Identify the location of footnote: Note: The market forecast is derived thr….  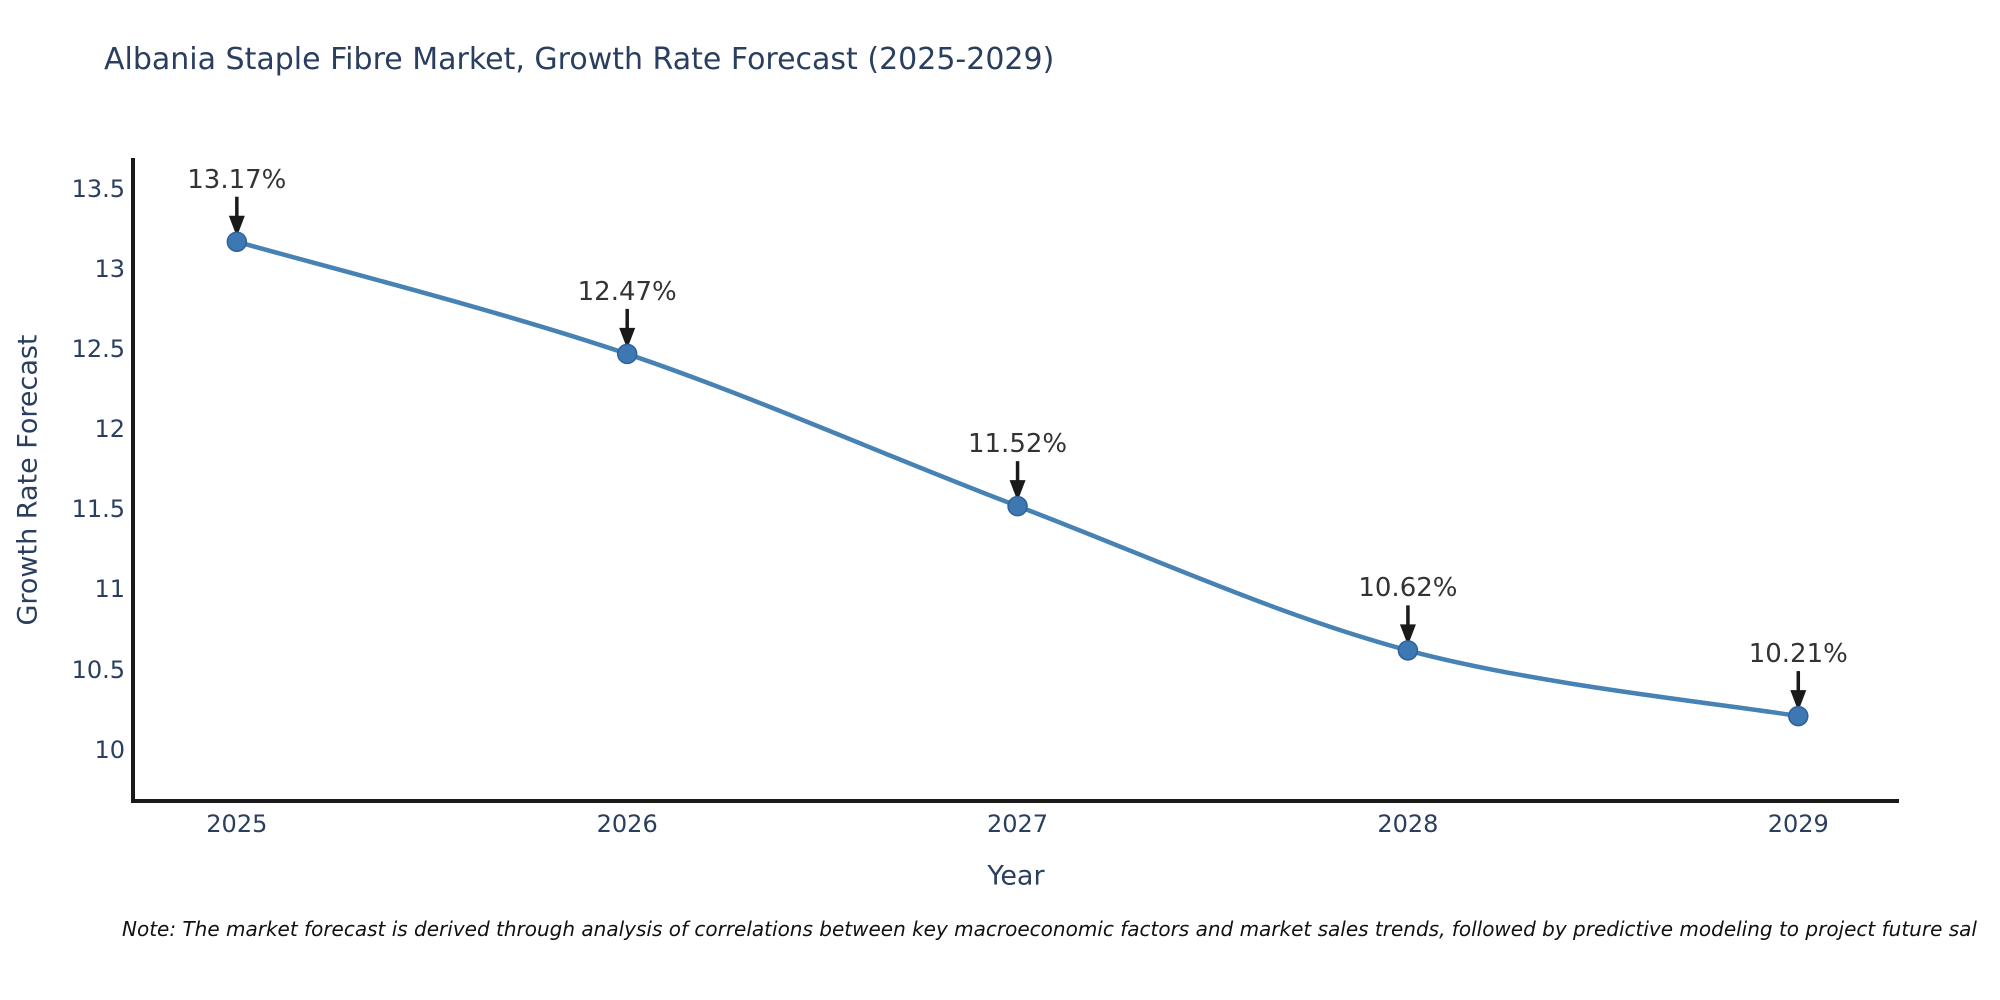
(1049, 929).